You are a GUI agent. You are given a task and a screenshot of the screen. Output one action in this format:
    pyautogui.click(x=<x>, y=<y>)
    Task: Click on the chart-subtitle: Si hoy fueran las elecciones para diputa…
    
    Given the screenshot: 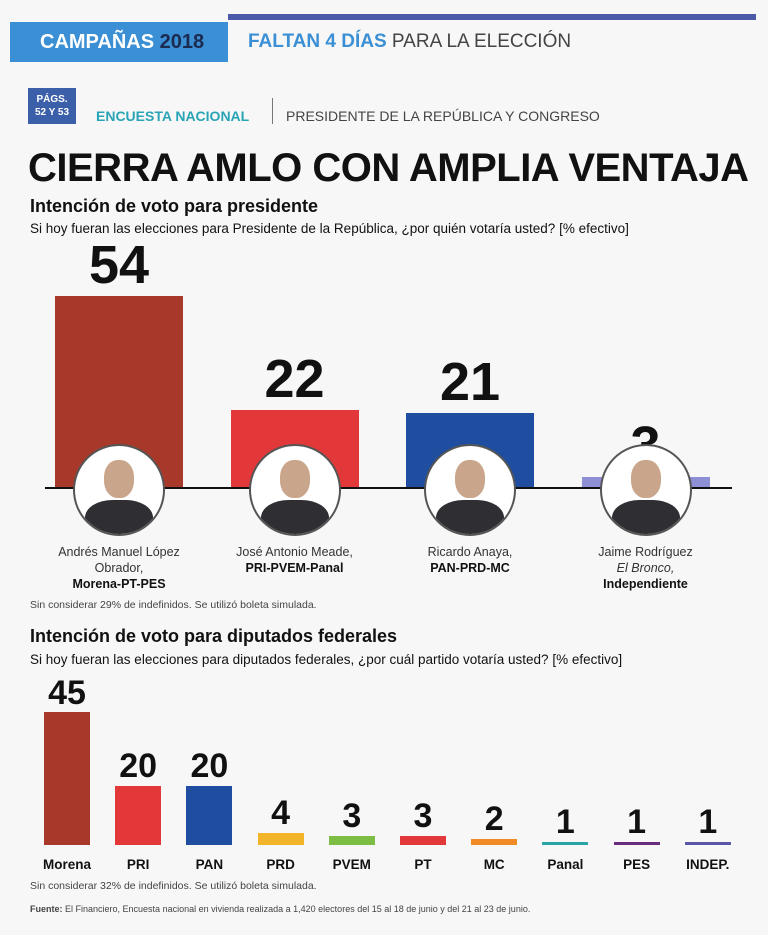 What is the action you would take?
    pyautogui.click(x=326, y=659)
    